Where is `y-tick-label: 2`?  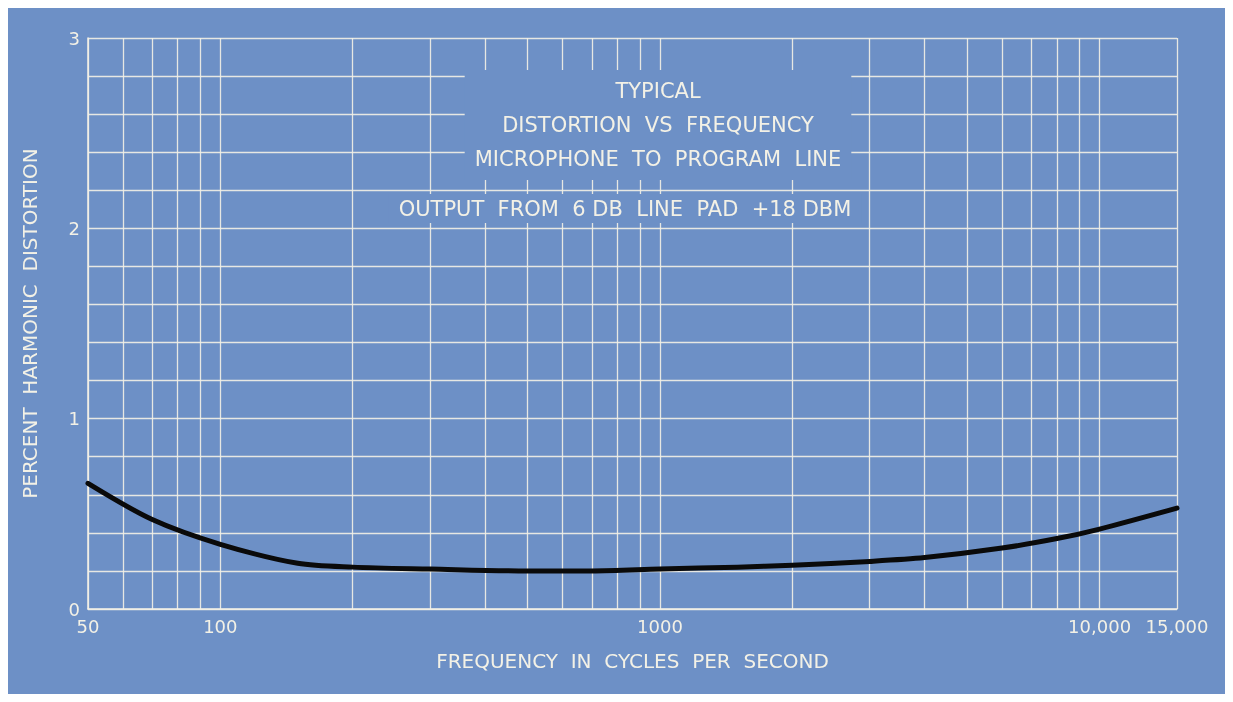
y-tick-label: 2 is located at coordinates (74, 228).